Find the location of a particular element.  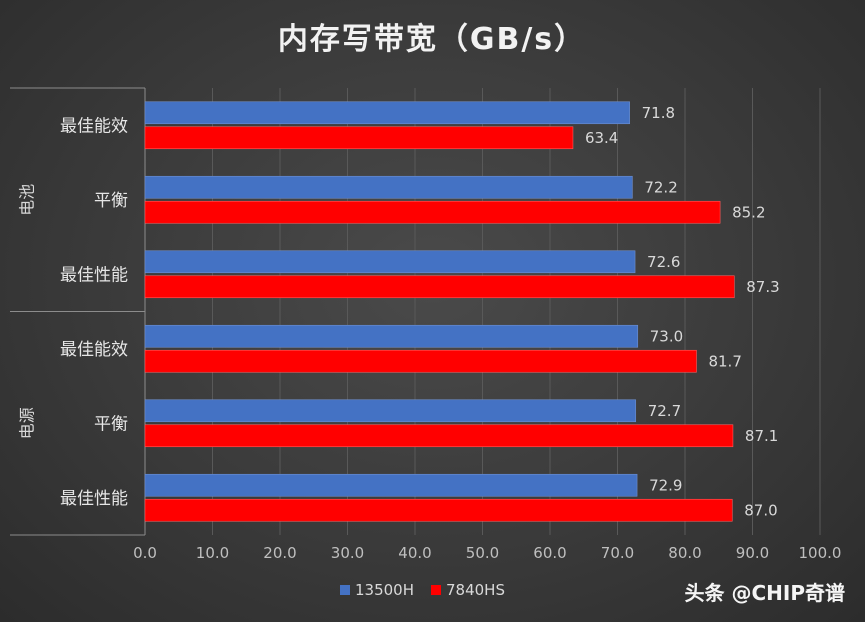

data-label-7840HS: 87.1 is located at coordinates (761, 436).